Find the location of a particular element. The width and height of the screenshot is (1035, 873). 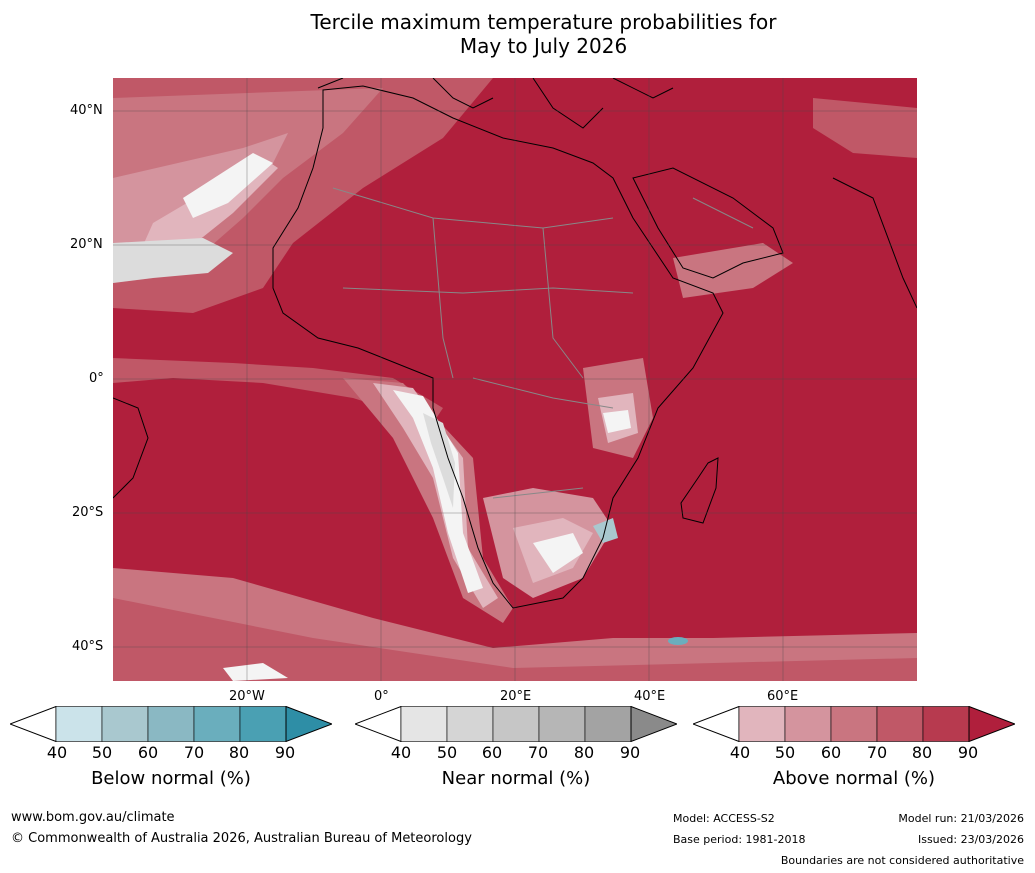

colorbar-above-normal-ticks: 40 50 60 70 80 90 is located at coordinates (854, 753).